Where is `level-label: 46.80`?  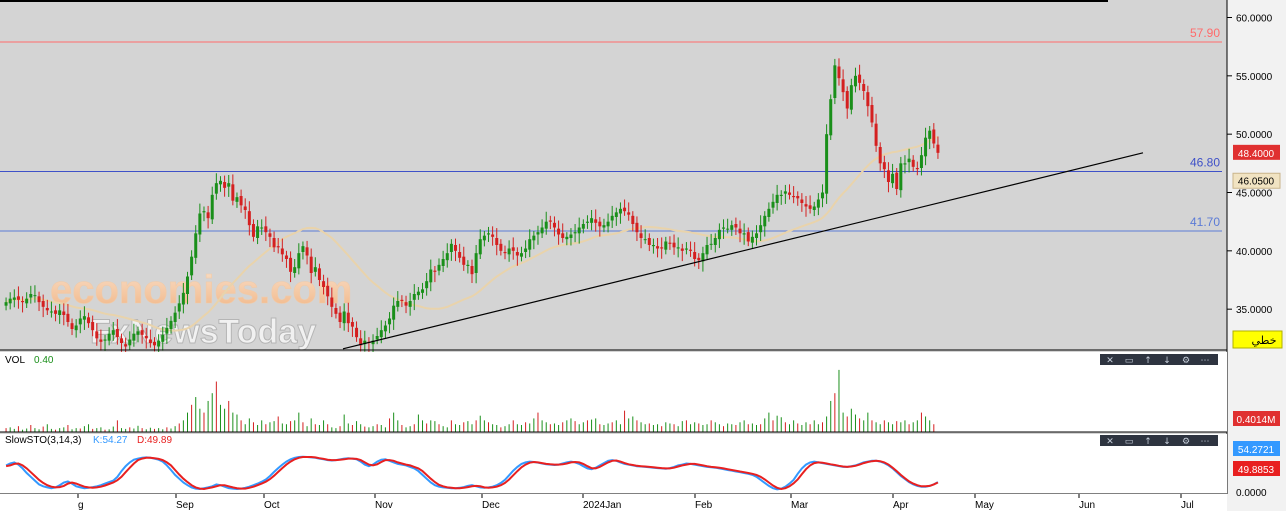 level-label: 46.80 is located at coordinates (1205, 163).